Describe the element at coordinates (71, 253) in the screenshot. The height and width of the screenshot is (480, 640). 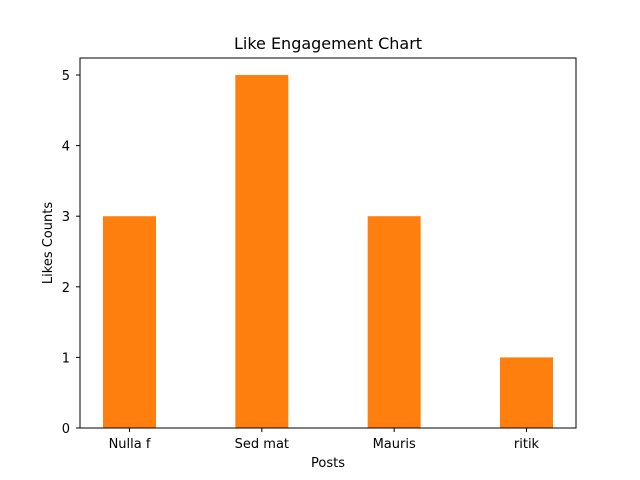
I see `y-axis: 0 1 2 3 4 5` at that location.